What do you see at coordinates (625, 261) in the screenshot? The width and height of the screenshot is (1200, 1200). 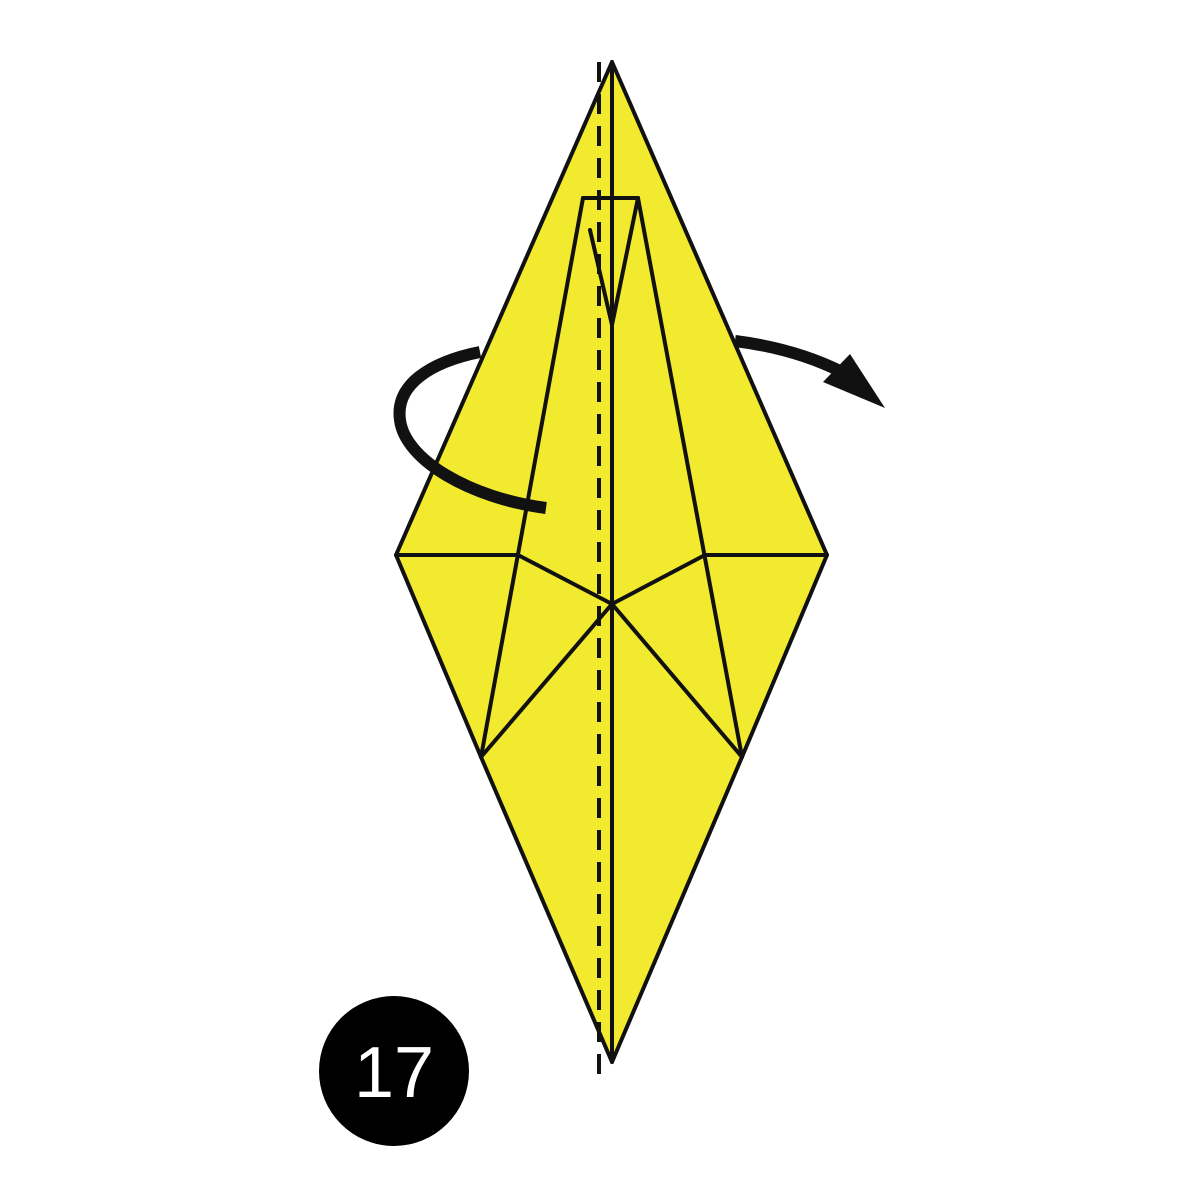 I see `crease-inner-v-right` at bounding box center [625, 261].